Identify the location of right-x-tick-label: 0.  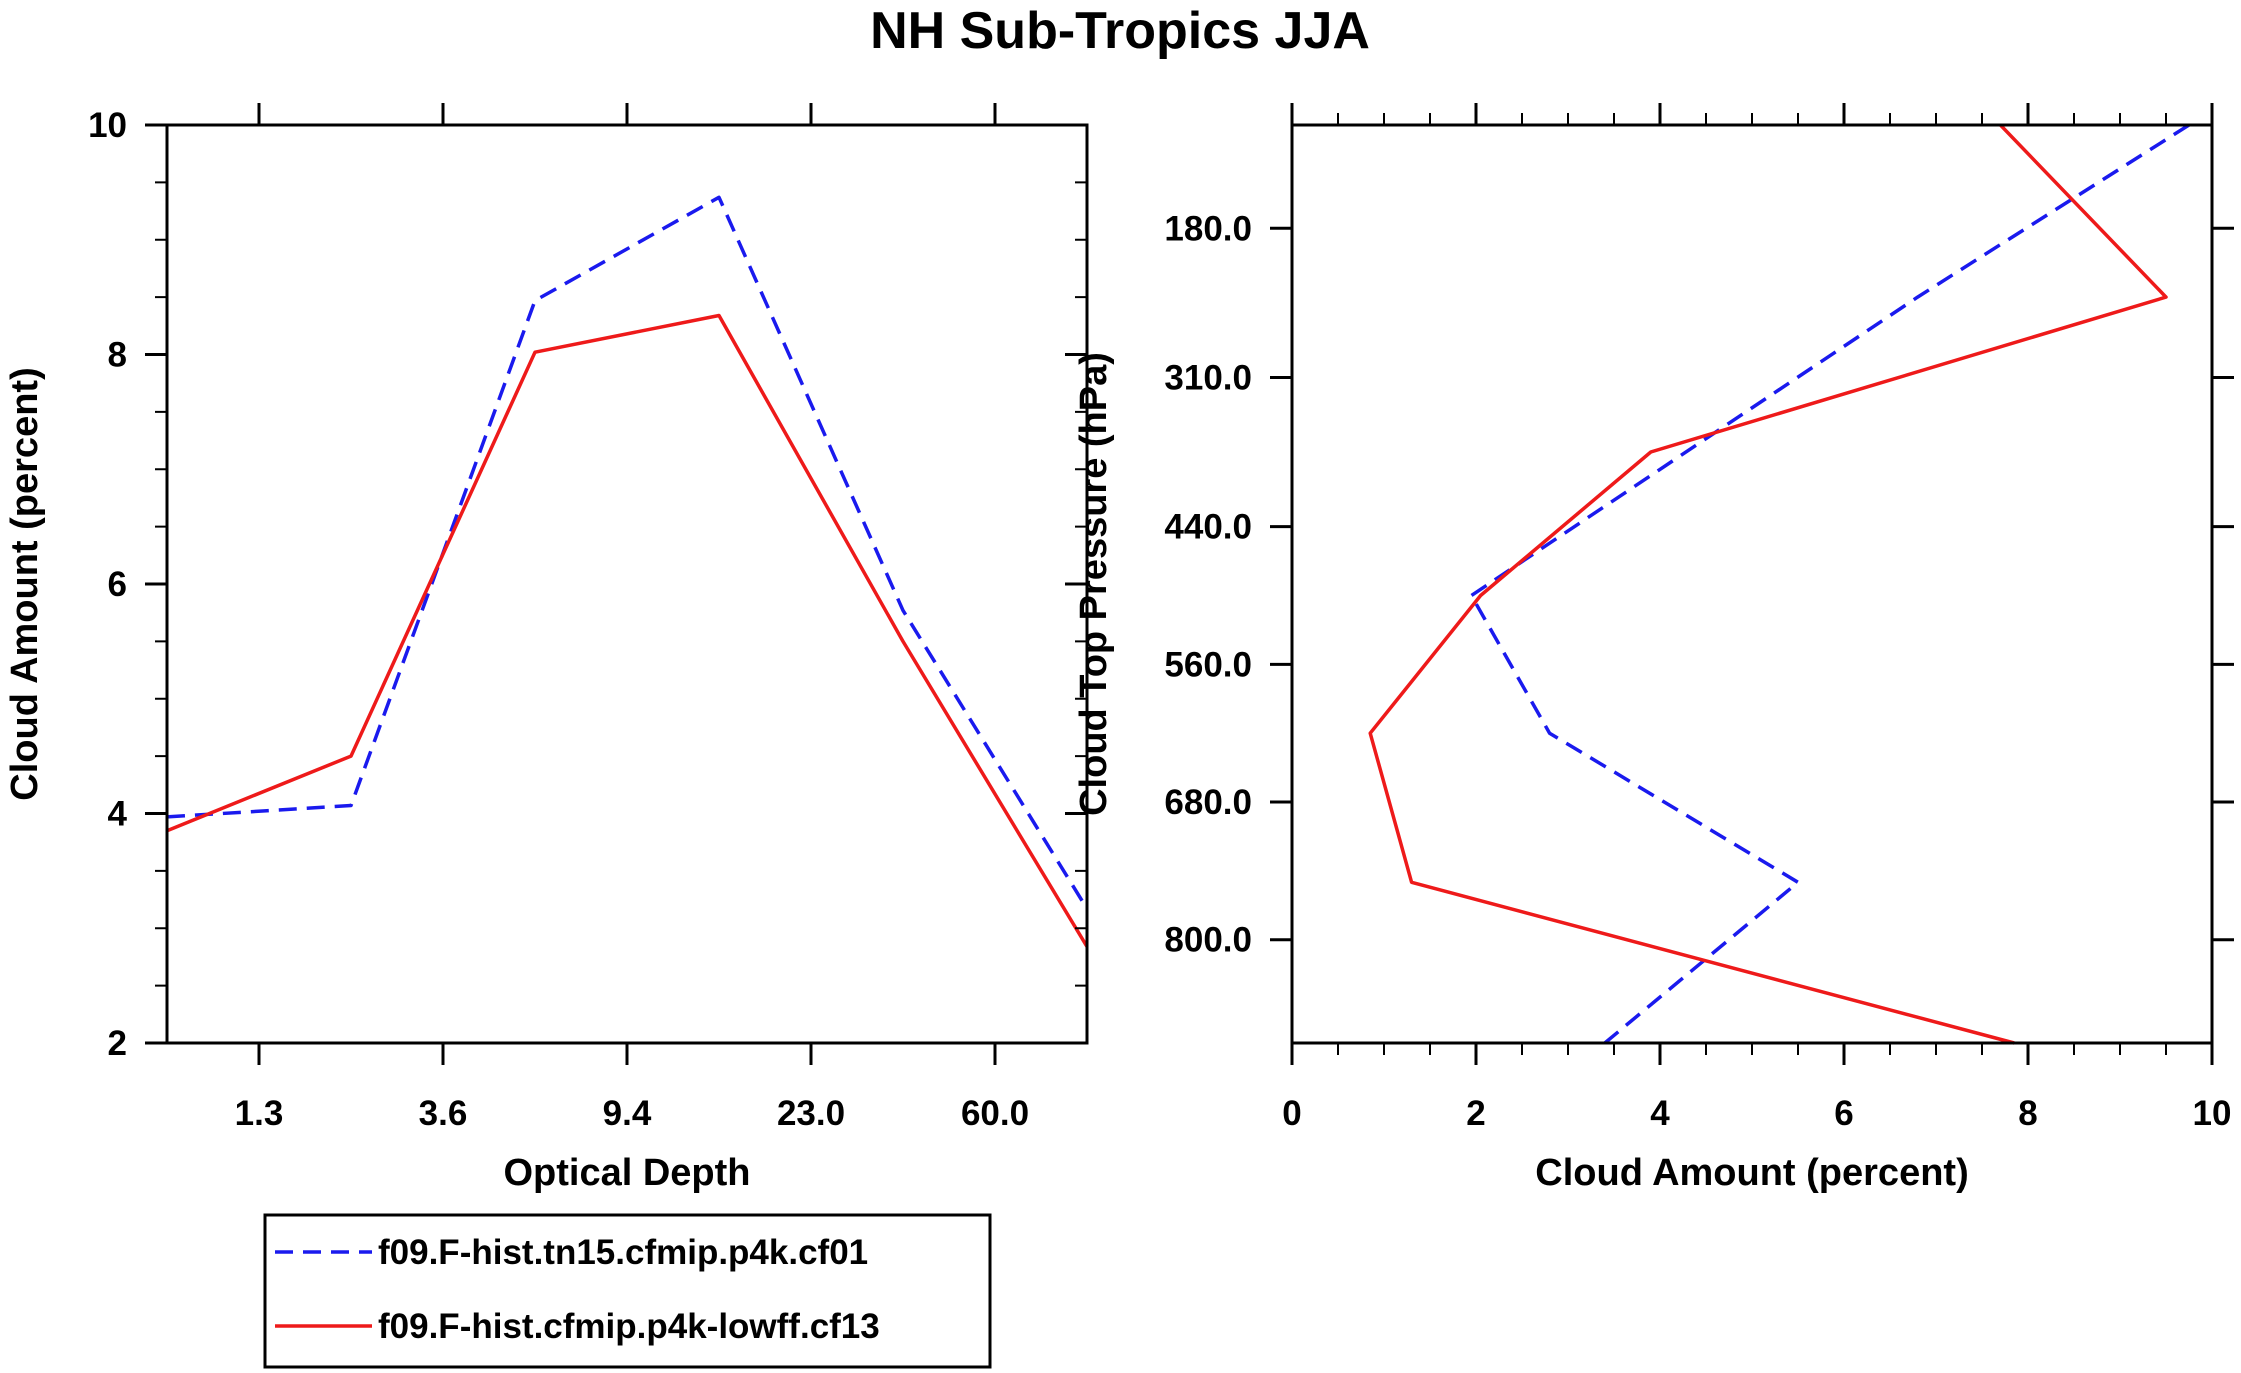
(1291, 1113).